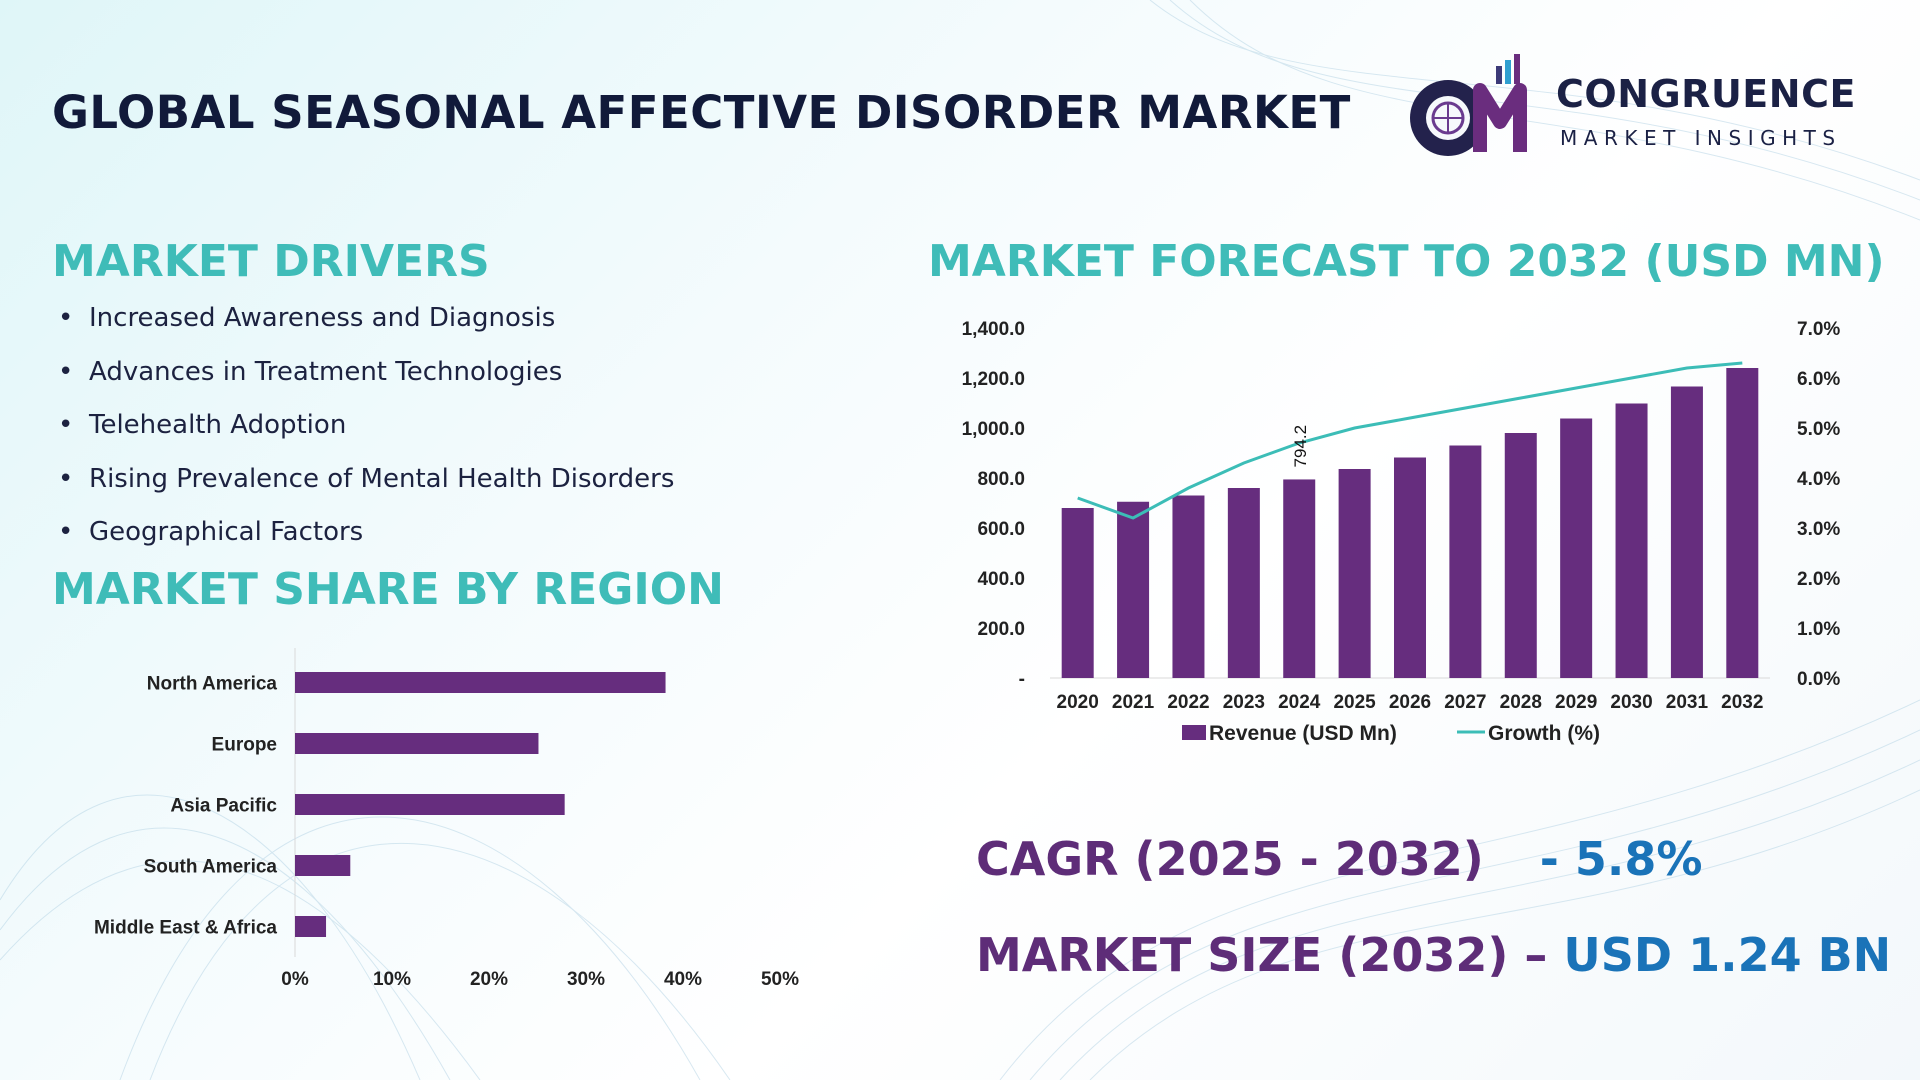 The width and height of the screenshot is (1920, 1080). I want to click on logo: CONGRUENCE MARKET INSIGHTS, so click(1635, 107).